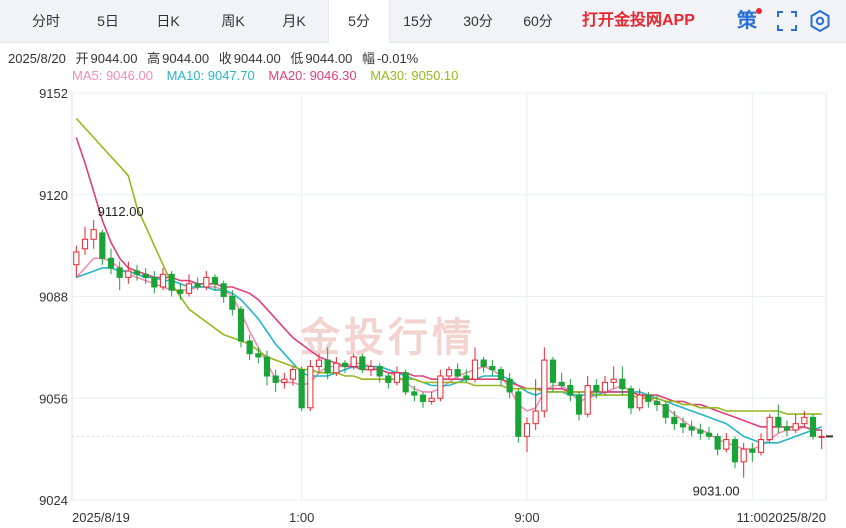  Describe the element at coordinates (716, 491) in the screenshot. I see `min-annotation: 9031.00` at that location.